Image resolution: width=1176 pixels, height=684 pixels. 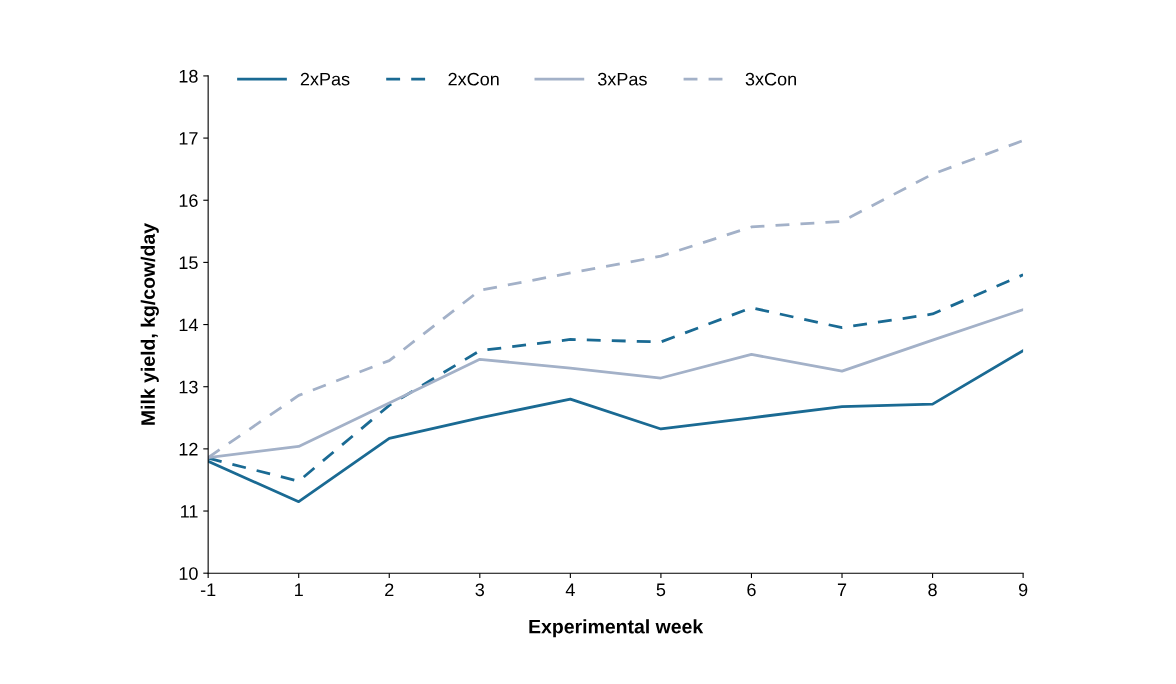 I want to click on x-tick-label: 6, so click(x=751, y=590).